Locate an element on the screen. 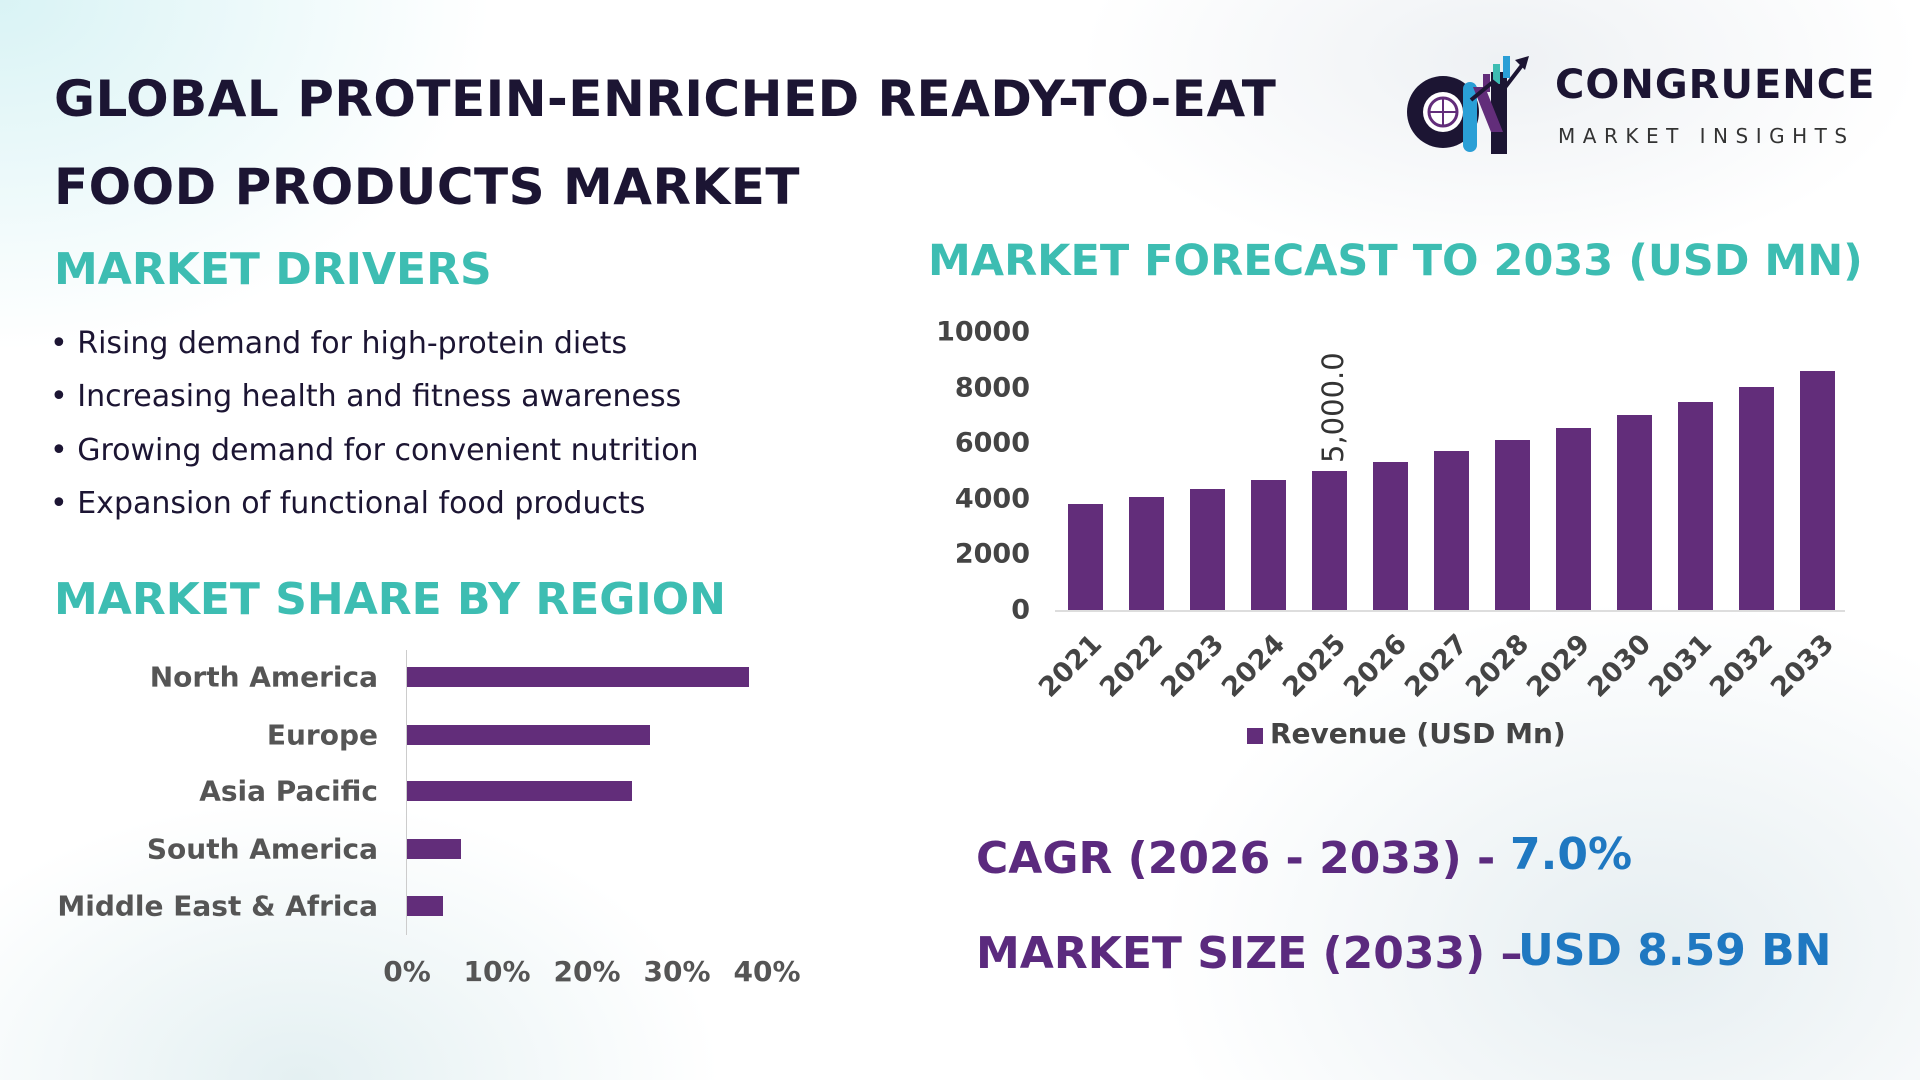 The image size is (1920, 1080). market-size-value: USD 8.59 BN is located at coordinates (1675, 950).